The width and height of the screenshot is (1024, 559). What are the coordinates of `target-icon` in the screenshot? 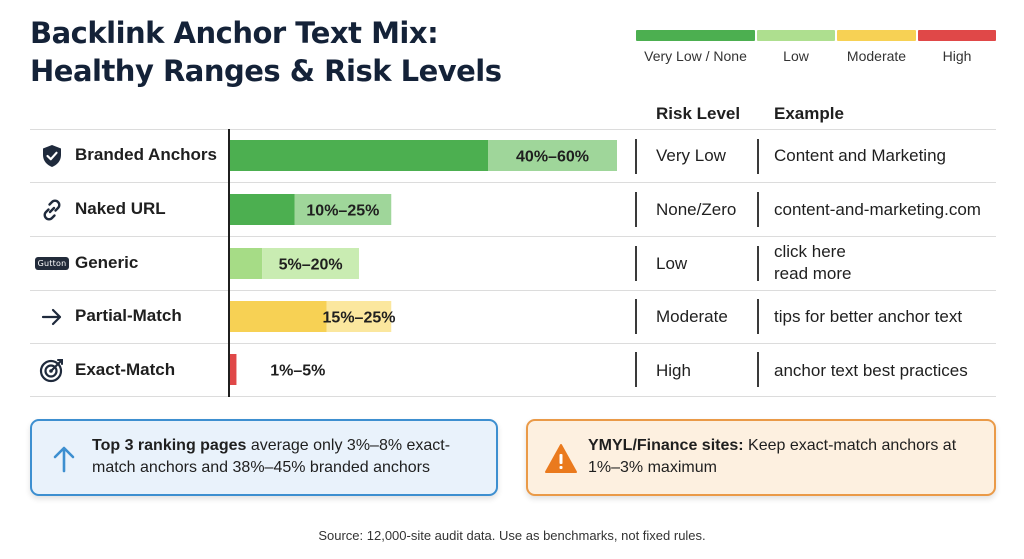 It's located at (52, 370).